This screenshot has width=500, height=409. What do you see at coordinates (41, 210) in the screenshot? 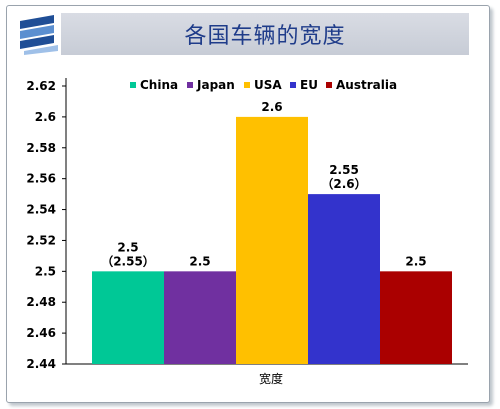
I see `y-tick-label: 2.54` at bounding box center [41, 210].